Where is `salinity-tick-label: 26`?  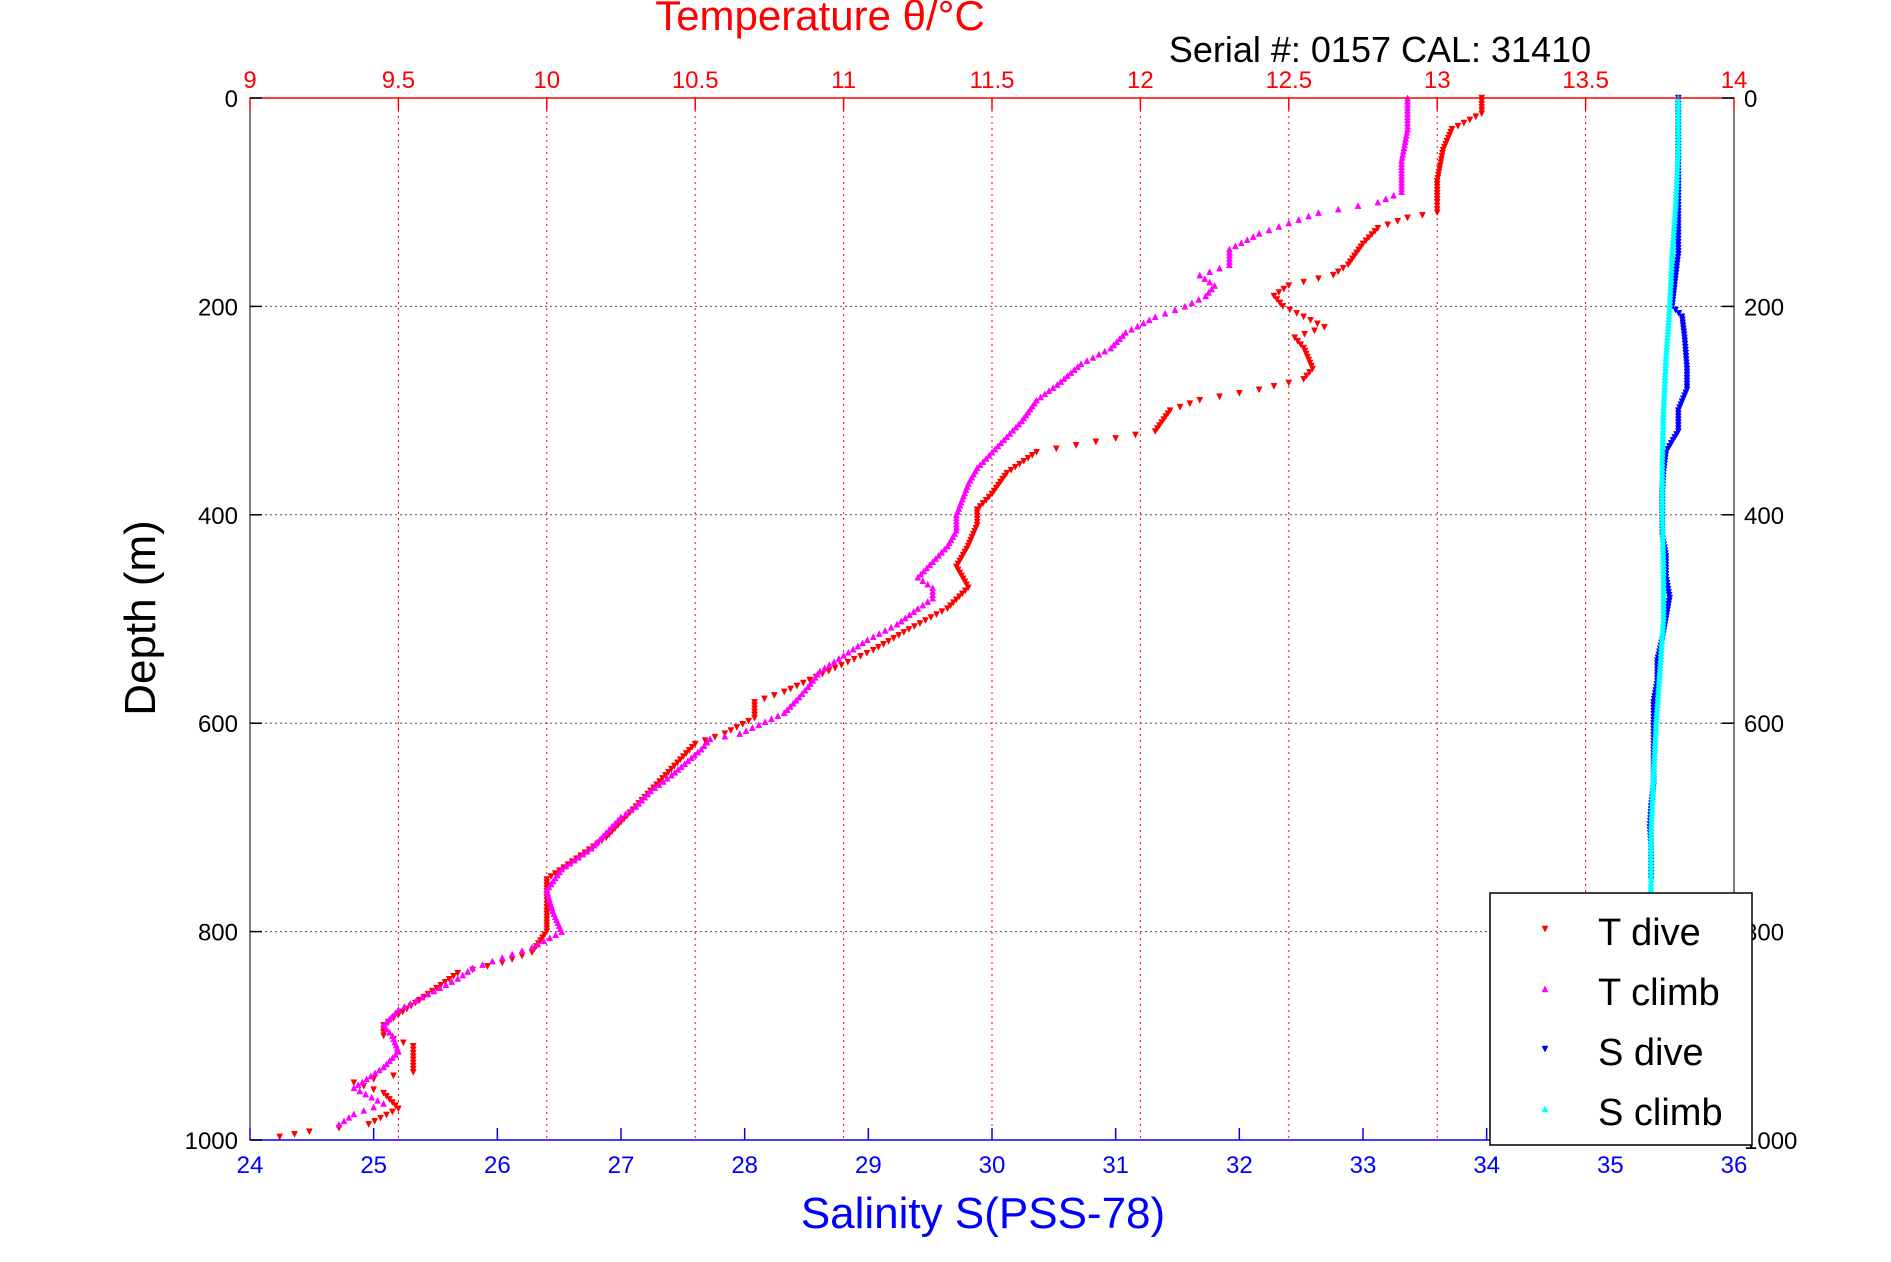 salinity-tick-label: 26 is located at coordinates (497, 1165).